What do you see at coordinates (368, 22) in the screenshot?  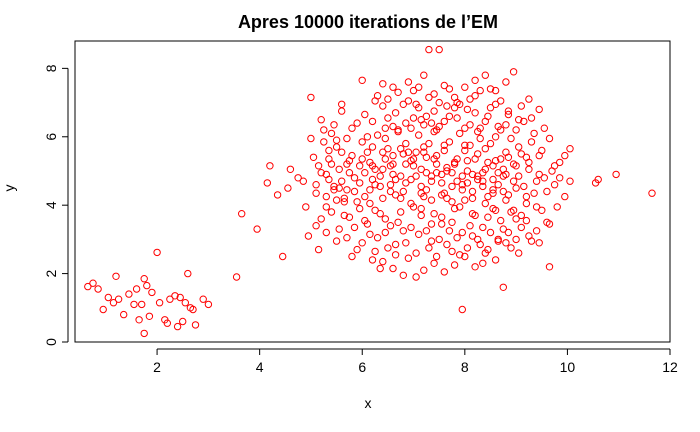 I see `chart-title: Apres 10000 iterations de l’EM` at bounding box center [368, 22].